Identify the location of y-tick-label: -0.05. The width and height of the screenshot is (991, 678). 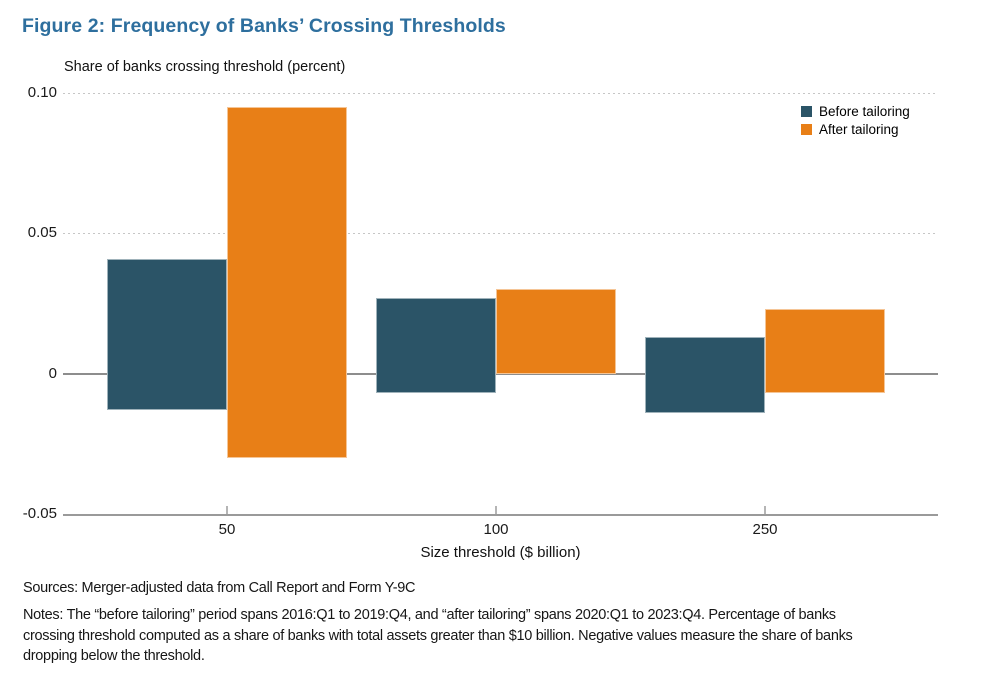
(39, 513).